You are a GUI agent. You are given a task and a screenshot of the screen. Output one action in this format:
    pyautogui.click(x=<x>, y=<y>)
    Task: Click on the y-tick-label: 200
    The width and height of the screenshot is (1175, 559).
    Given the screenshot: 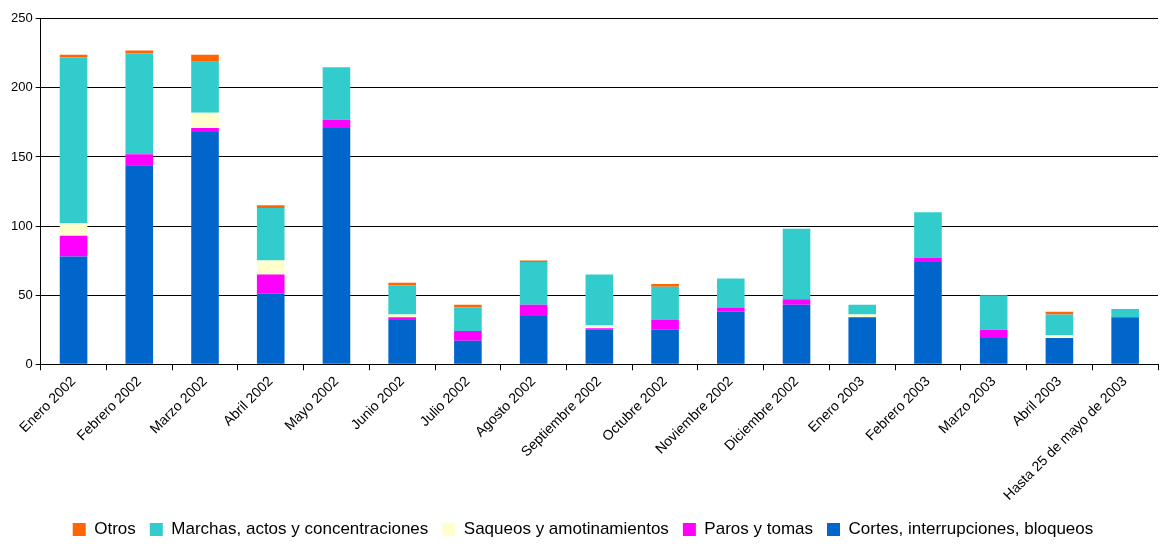 What is the action you would take?
    pyautogui.click(x=21, y=87)
    